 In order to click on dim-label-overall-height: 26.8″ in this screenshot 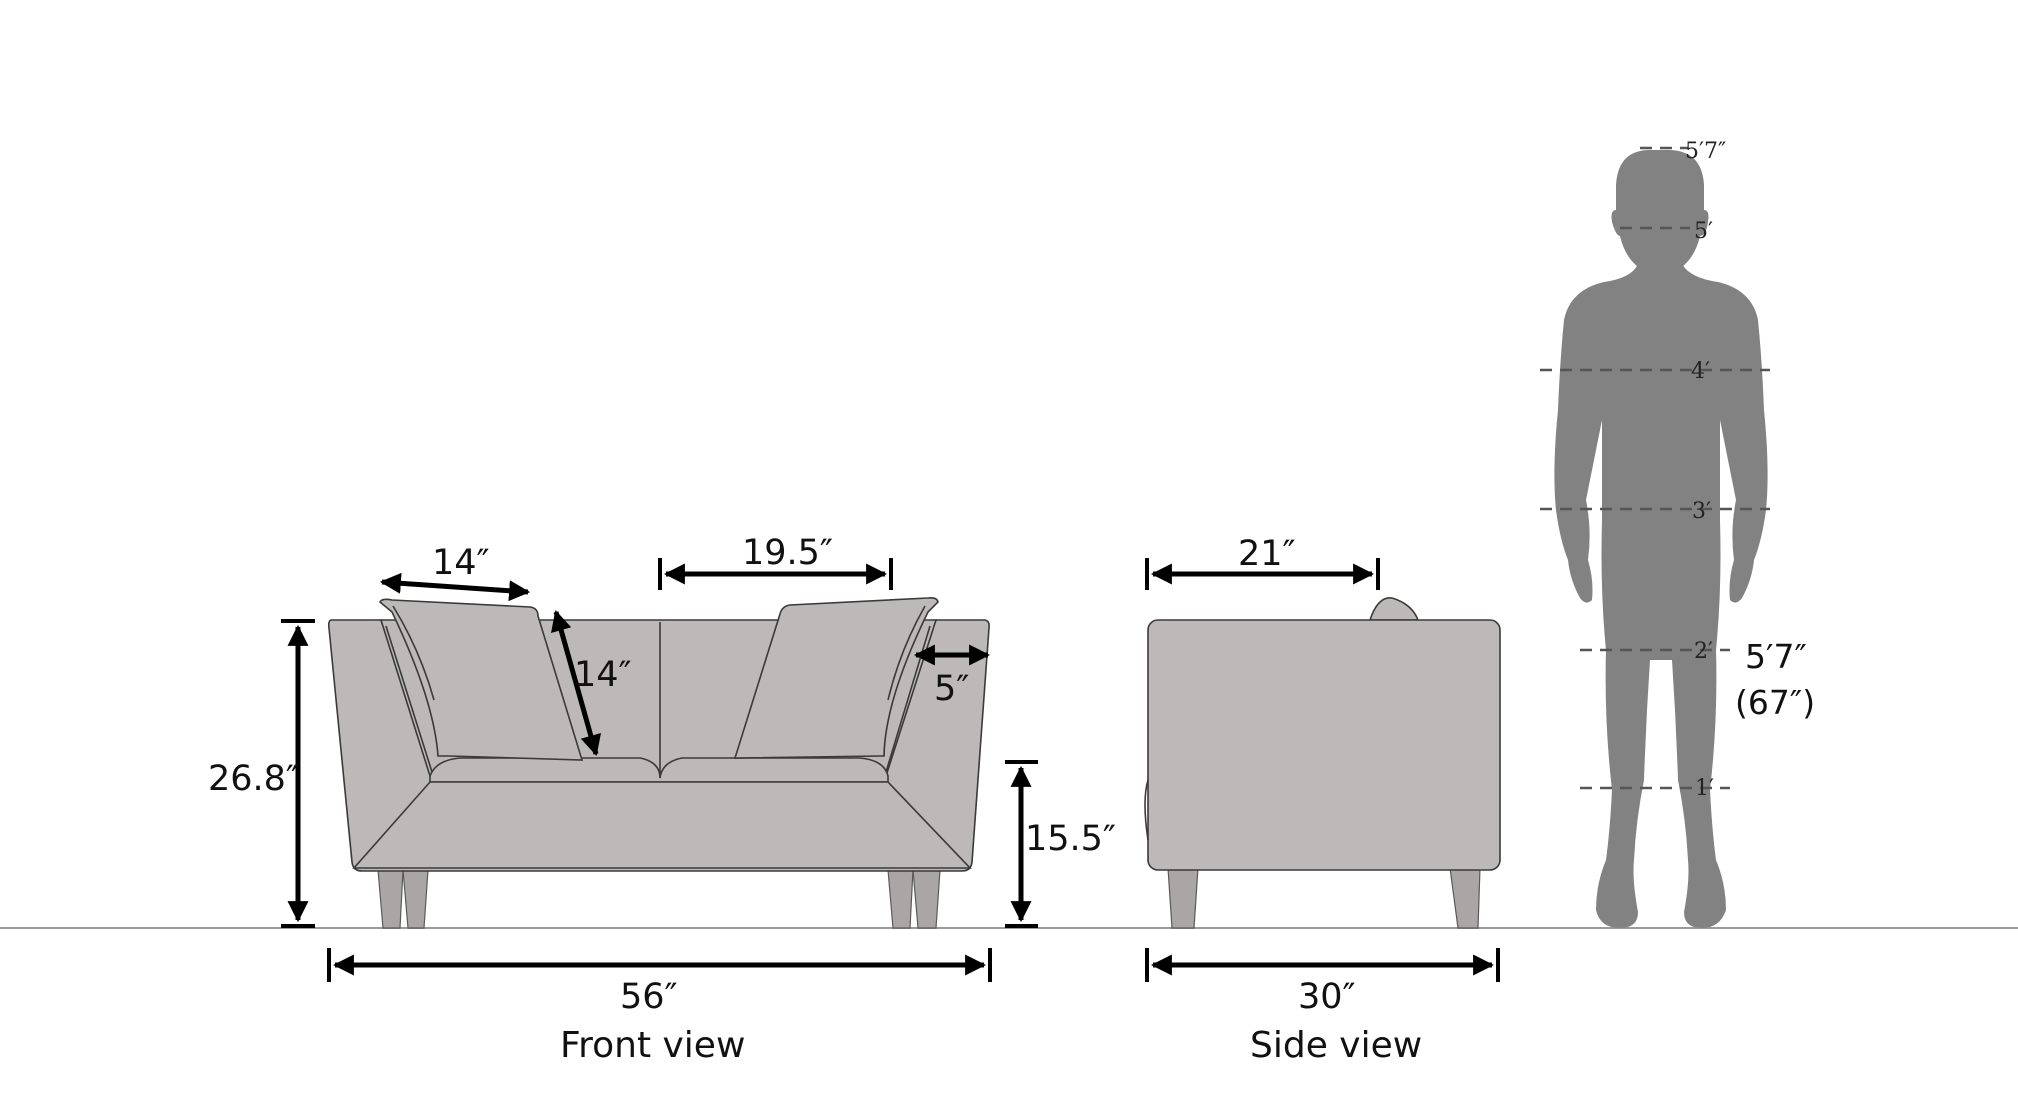, I will do `click(253, 779)`.